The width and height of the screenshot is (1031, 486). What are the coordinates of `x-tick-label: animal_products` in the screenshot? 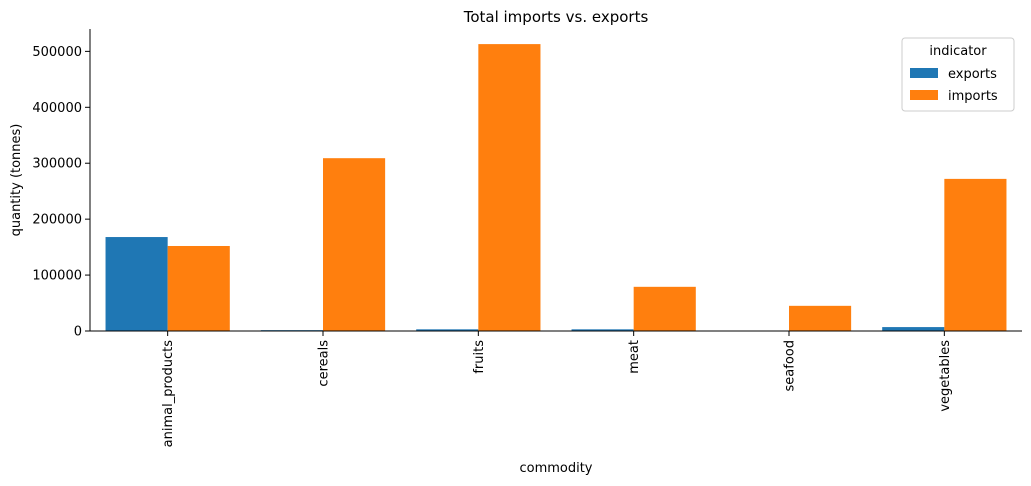 It's located at (168, 394).